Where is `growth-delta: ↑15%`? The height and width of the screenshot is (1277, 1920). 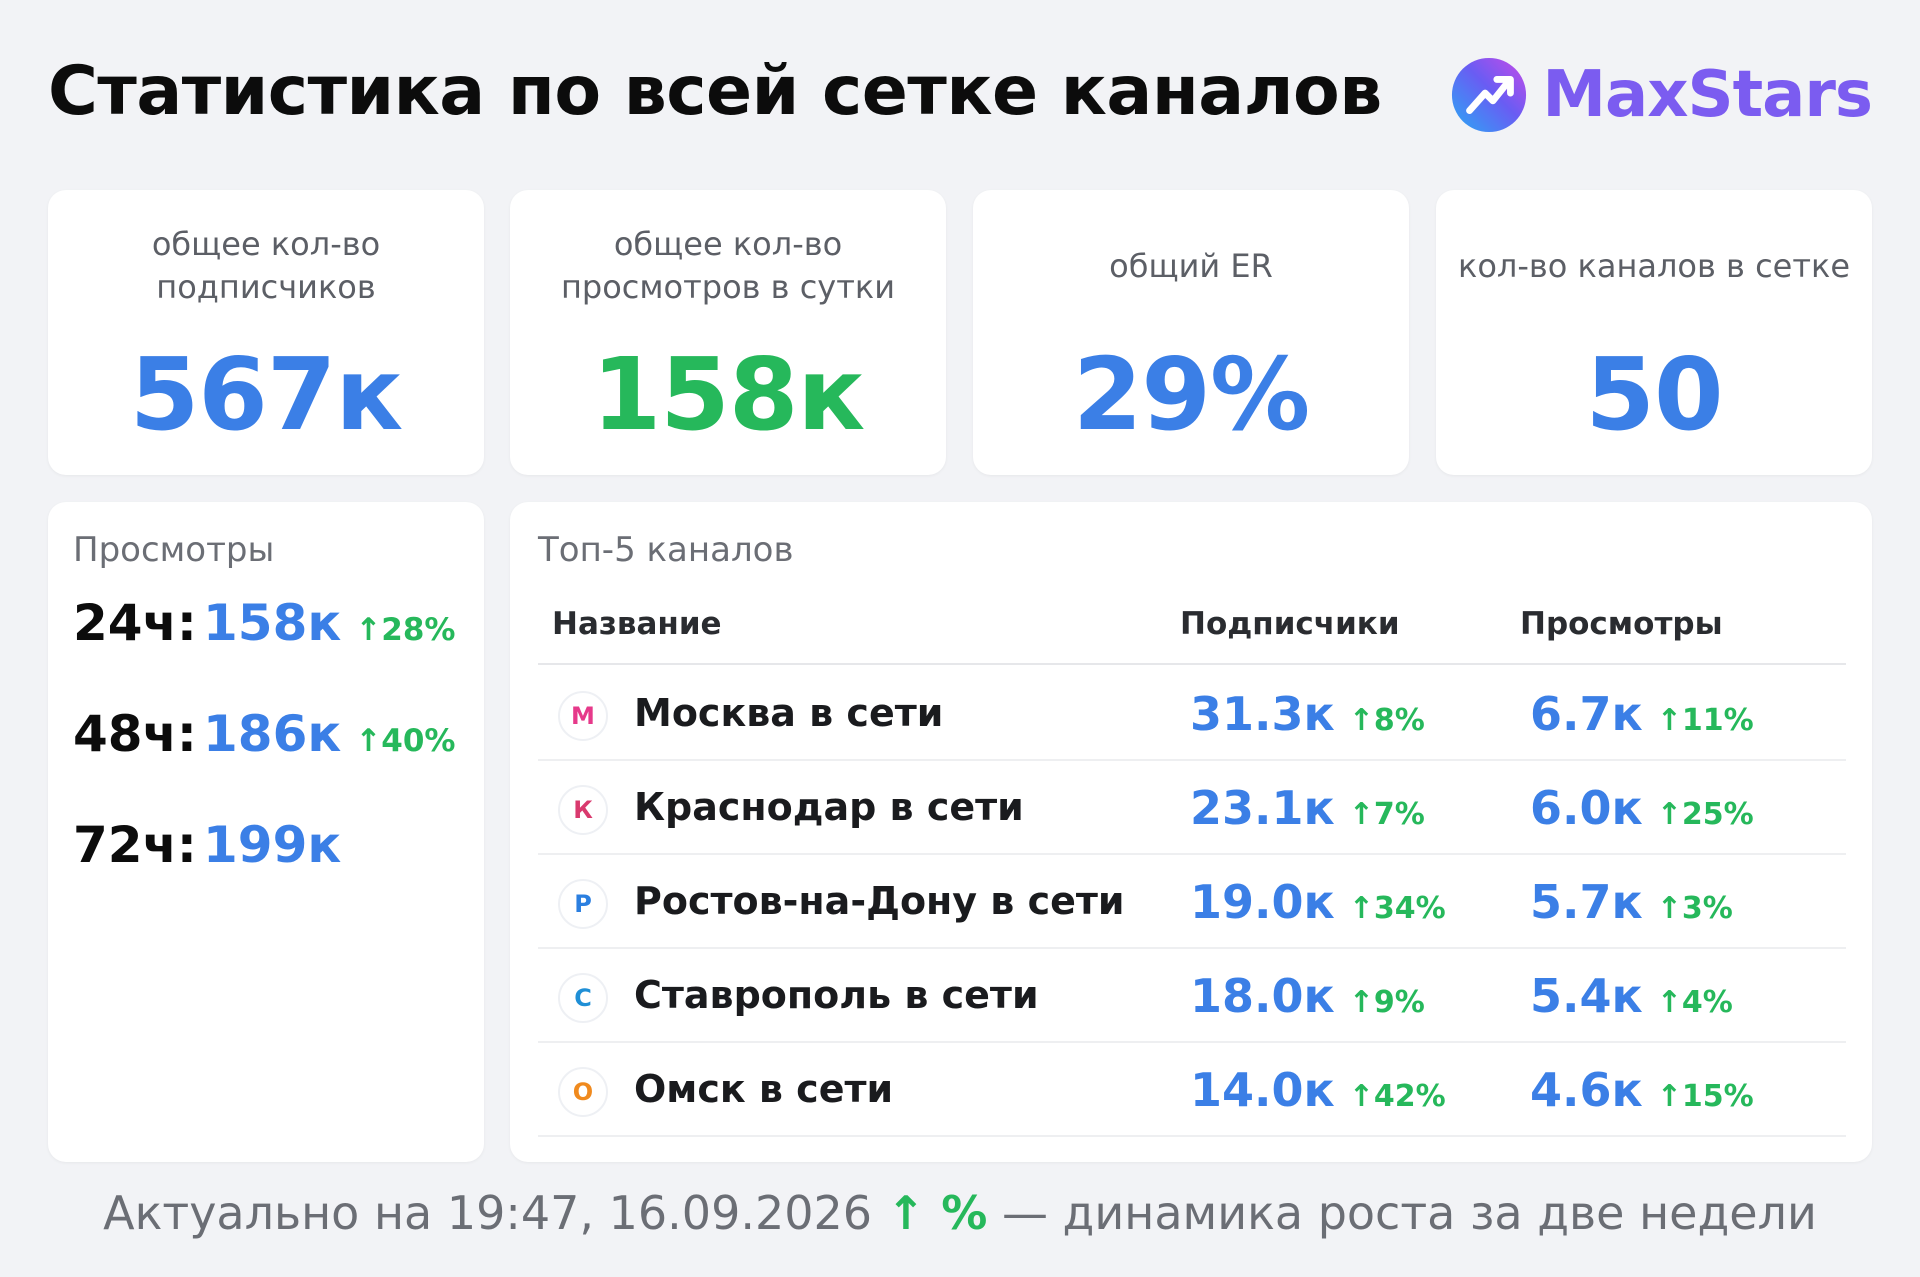
growth-delta: ↑15% is located at coordinates (1705, 1096).